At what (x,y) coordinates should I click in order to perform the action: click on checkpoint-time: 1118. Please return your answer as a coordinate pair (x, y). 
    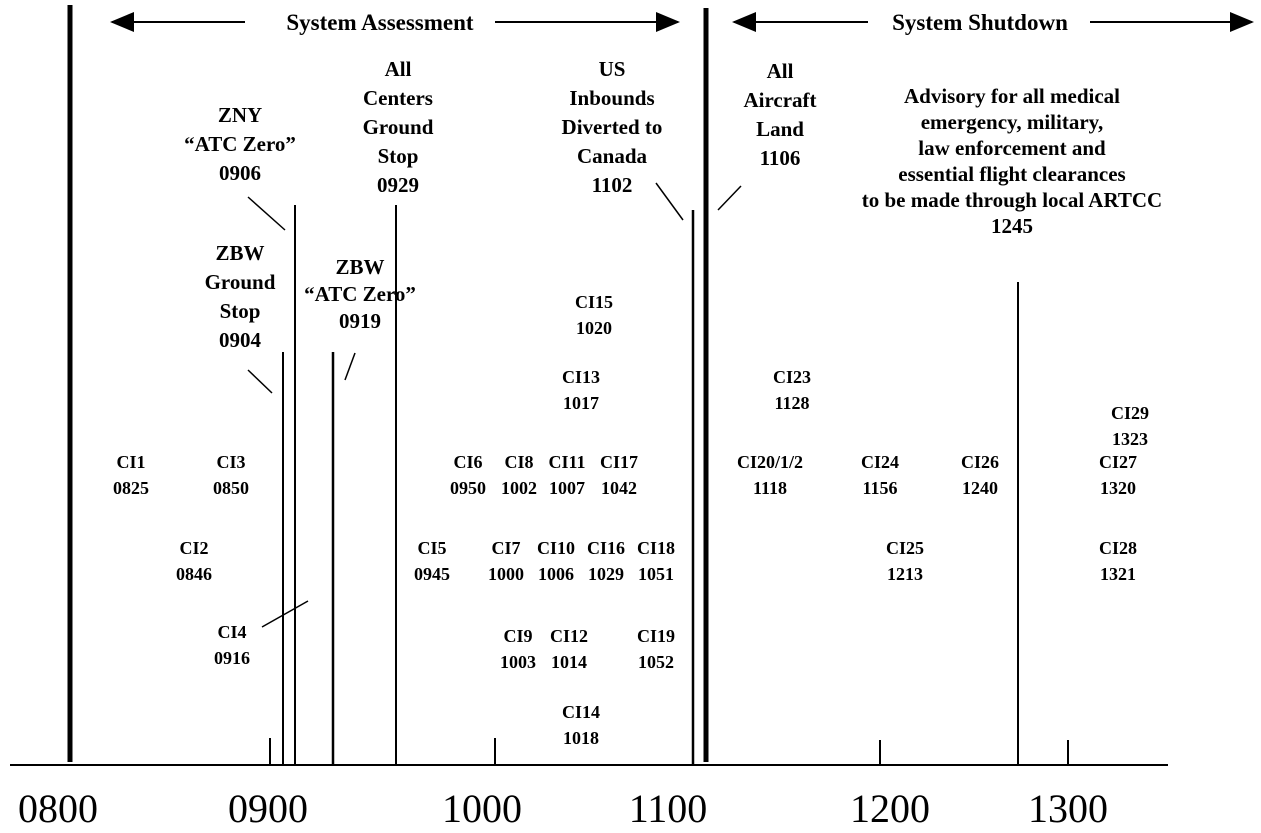
    Looking at the image, I should click on (770, 488).